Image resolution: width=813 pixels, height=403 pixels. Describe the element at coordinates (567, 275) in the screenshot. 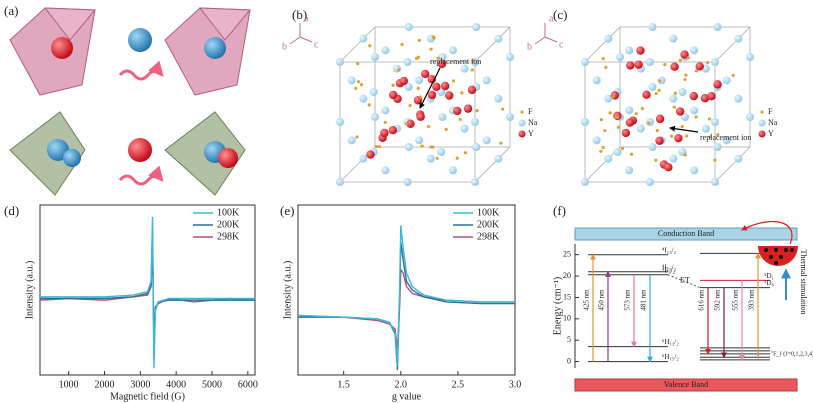

I see `y-tick-label: 20` at that location.